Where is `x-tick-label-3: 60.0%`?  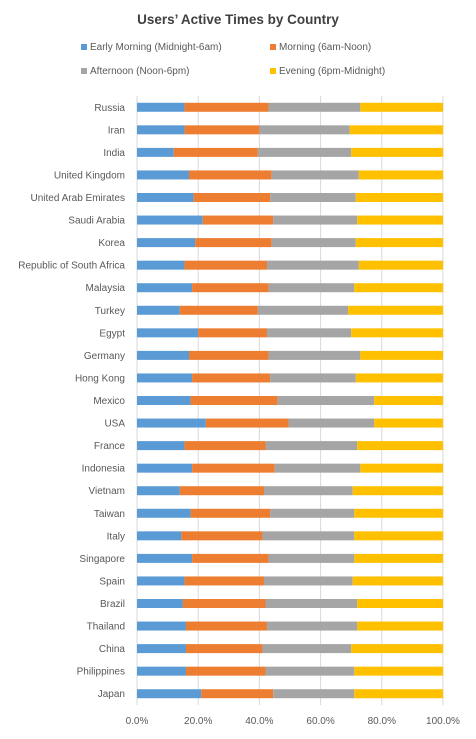
x-tick-label-3: 60.0% is located at coordinates (320, 721).